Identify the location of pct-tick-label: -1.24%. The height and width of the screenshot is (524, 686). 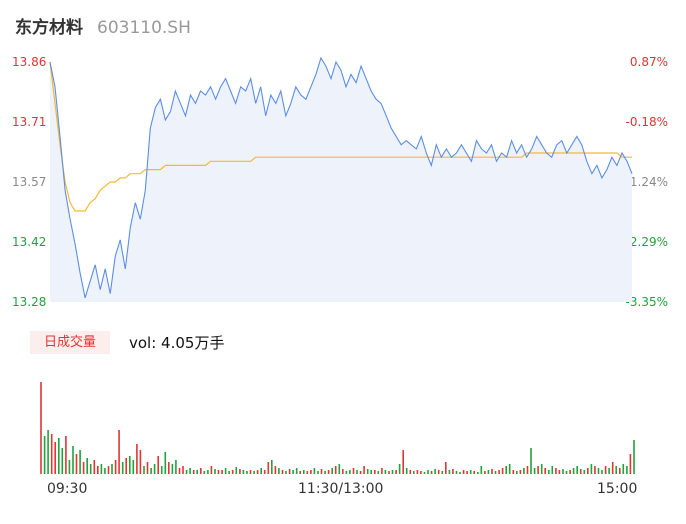
(646, 182).